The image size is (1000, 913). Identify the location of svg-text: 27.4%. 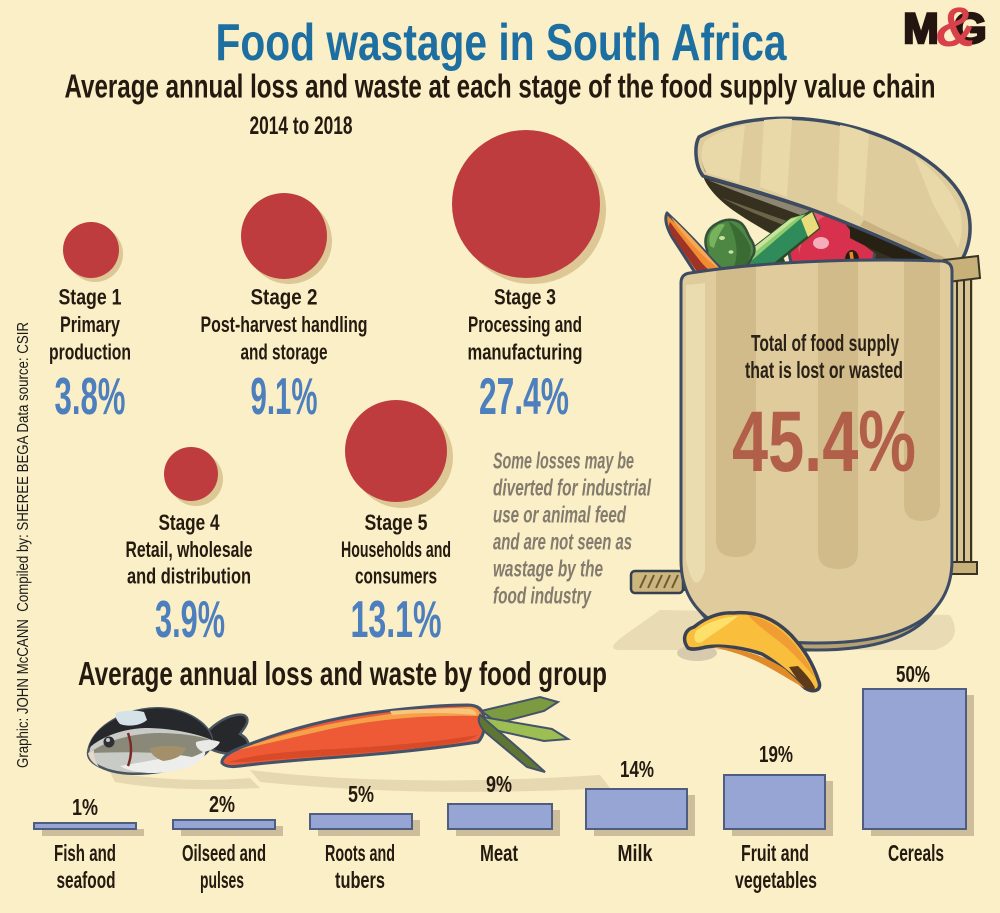
(524, 397).